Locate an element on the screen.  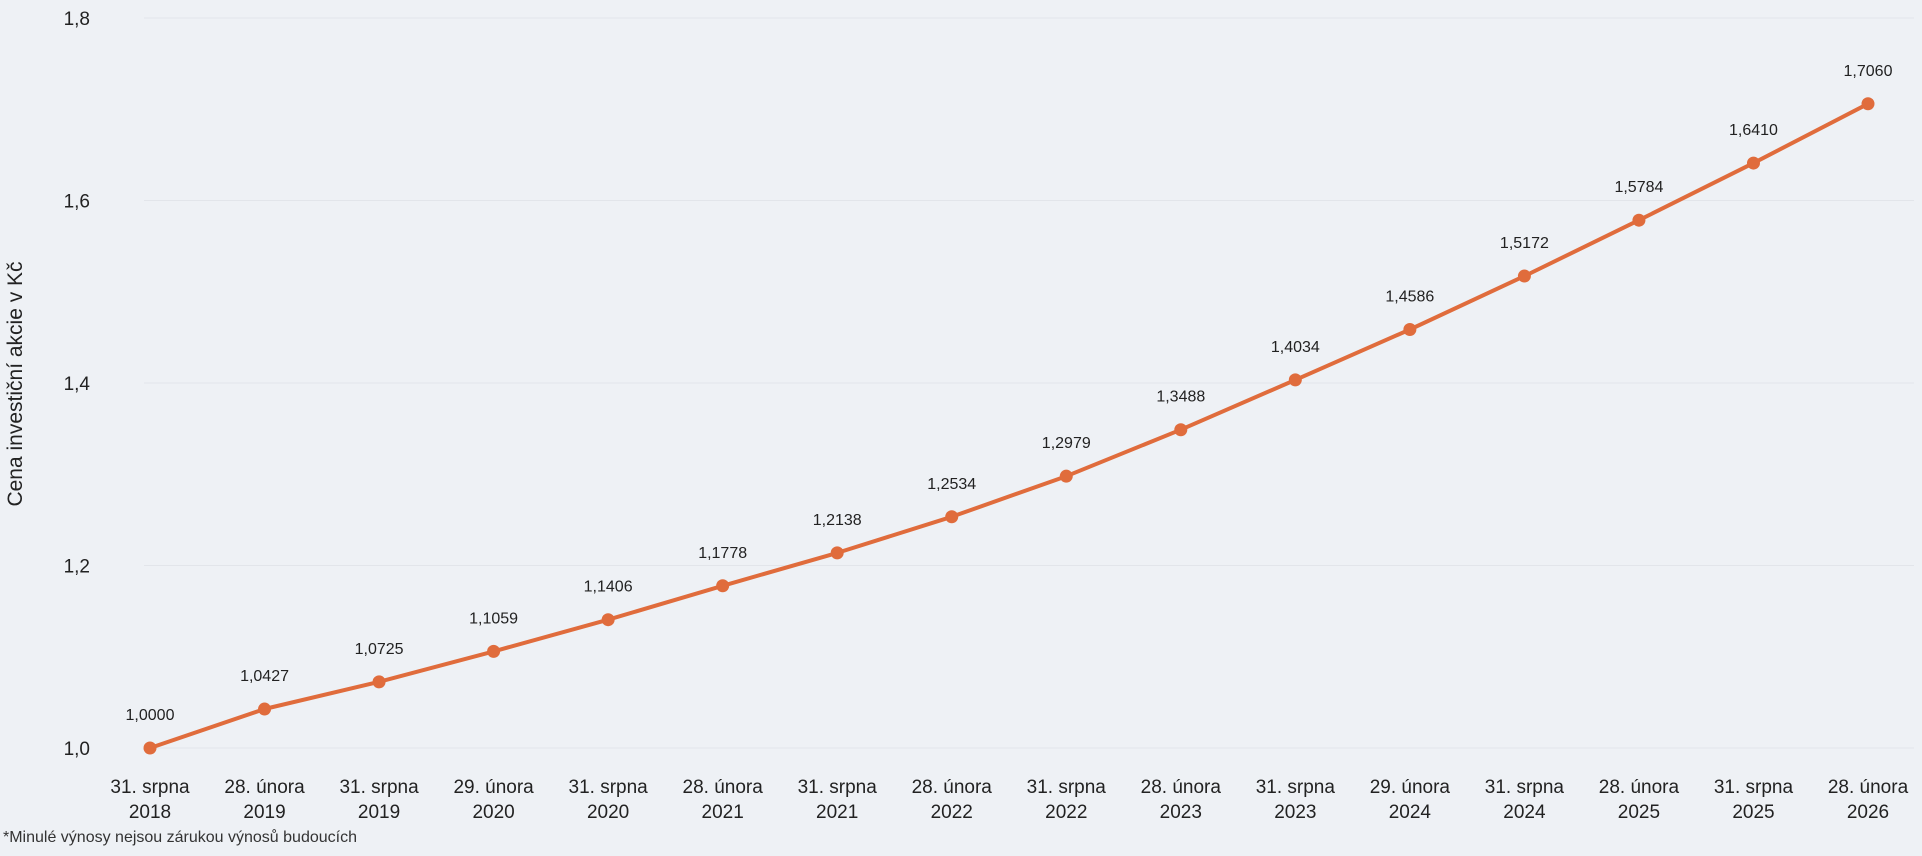
y-axis-ticks: 1,0 1,2 1,4 1,6 1,8 is located at coordinates (77, 384).